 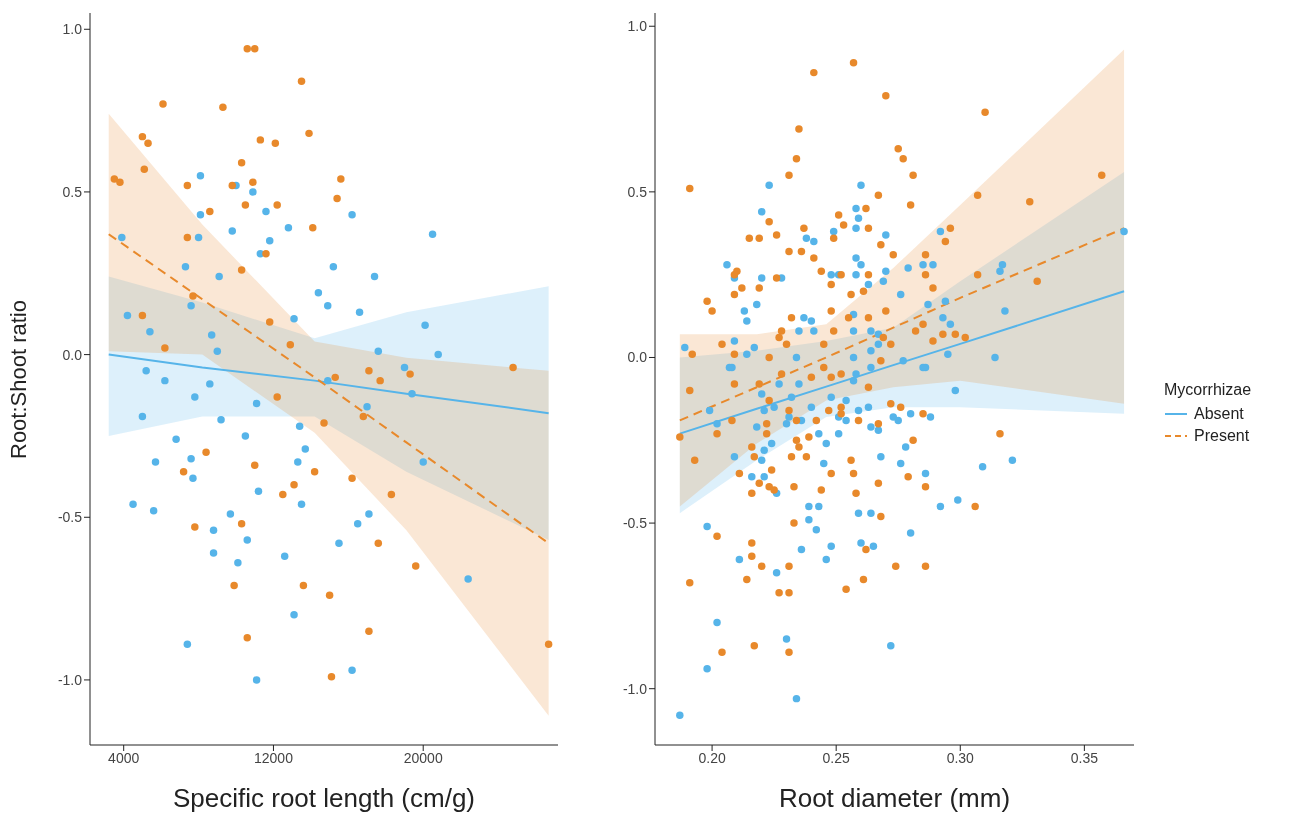 What do you see at coordinates (1084, 757) in the screenshot?
I see `x-tick-label: 0.35` at bounding box center [1084, 757].